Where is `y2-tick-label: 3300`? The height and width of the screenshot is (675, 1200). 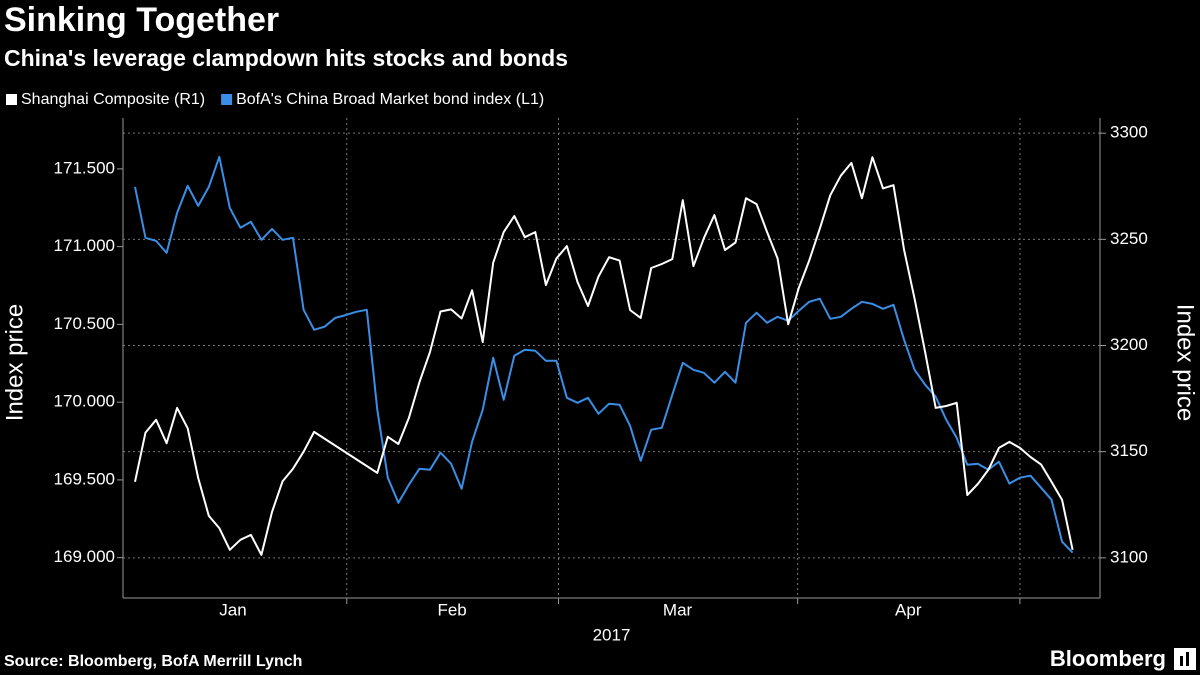
y2-tick-label: 3300 is located at coordinates (1129, 132).